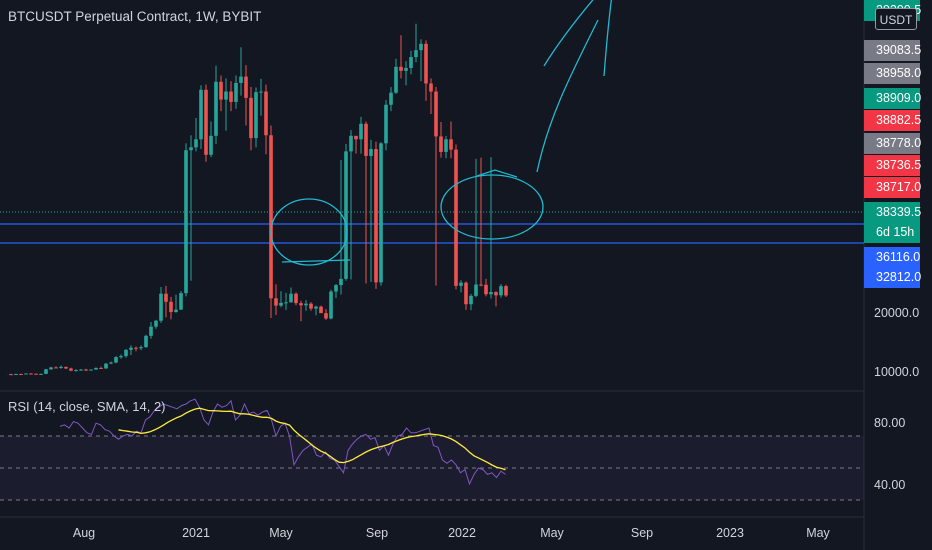 This screenshot has width=932, height=550. I want to click on price-label: 38778.0, so click(892, 143).